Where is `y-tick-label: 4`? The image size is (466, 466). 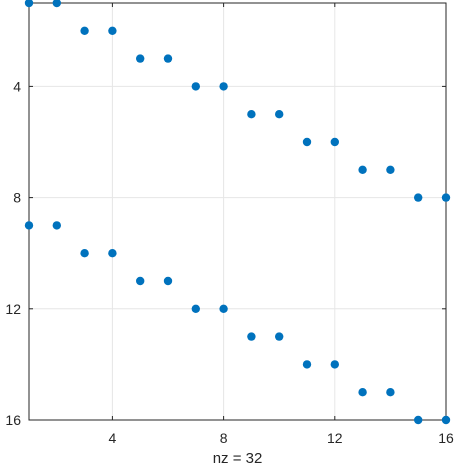
y-tick-label: 4 is located at coordinates (17, 86).